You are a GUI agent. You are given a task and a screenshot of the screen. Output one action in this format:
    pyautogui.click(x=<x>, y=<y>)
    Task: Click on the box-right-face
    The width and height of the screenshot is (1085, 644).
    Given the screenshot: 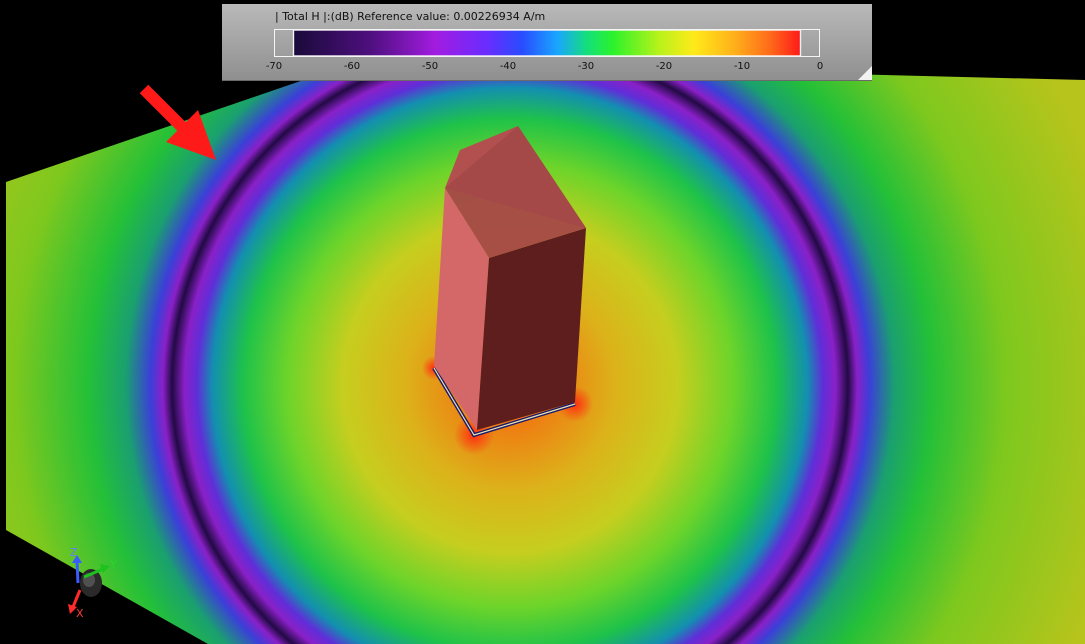 What is the action you would take?
    pyautogui.click(x=531, y=329)
    